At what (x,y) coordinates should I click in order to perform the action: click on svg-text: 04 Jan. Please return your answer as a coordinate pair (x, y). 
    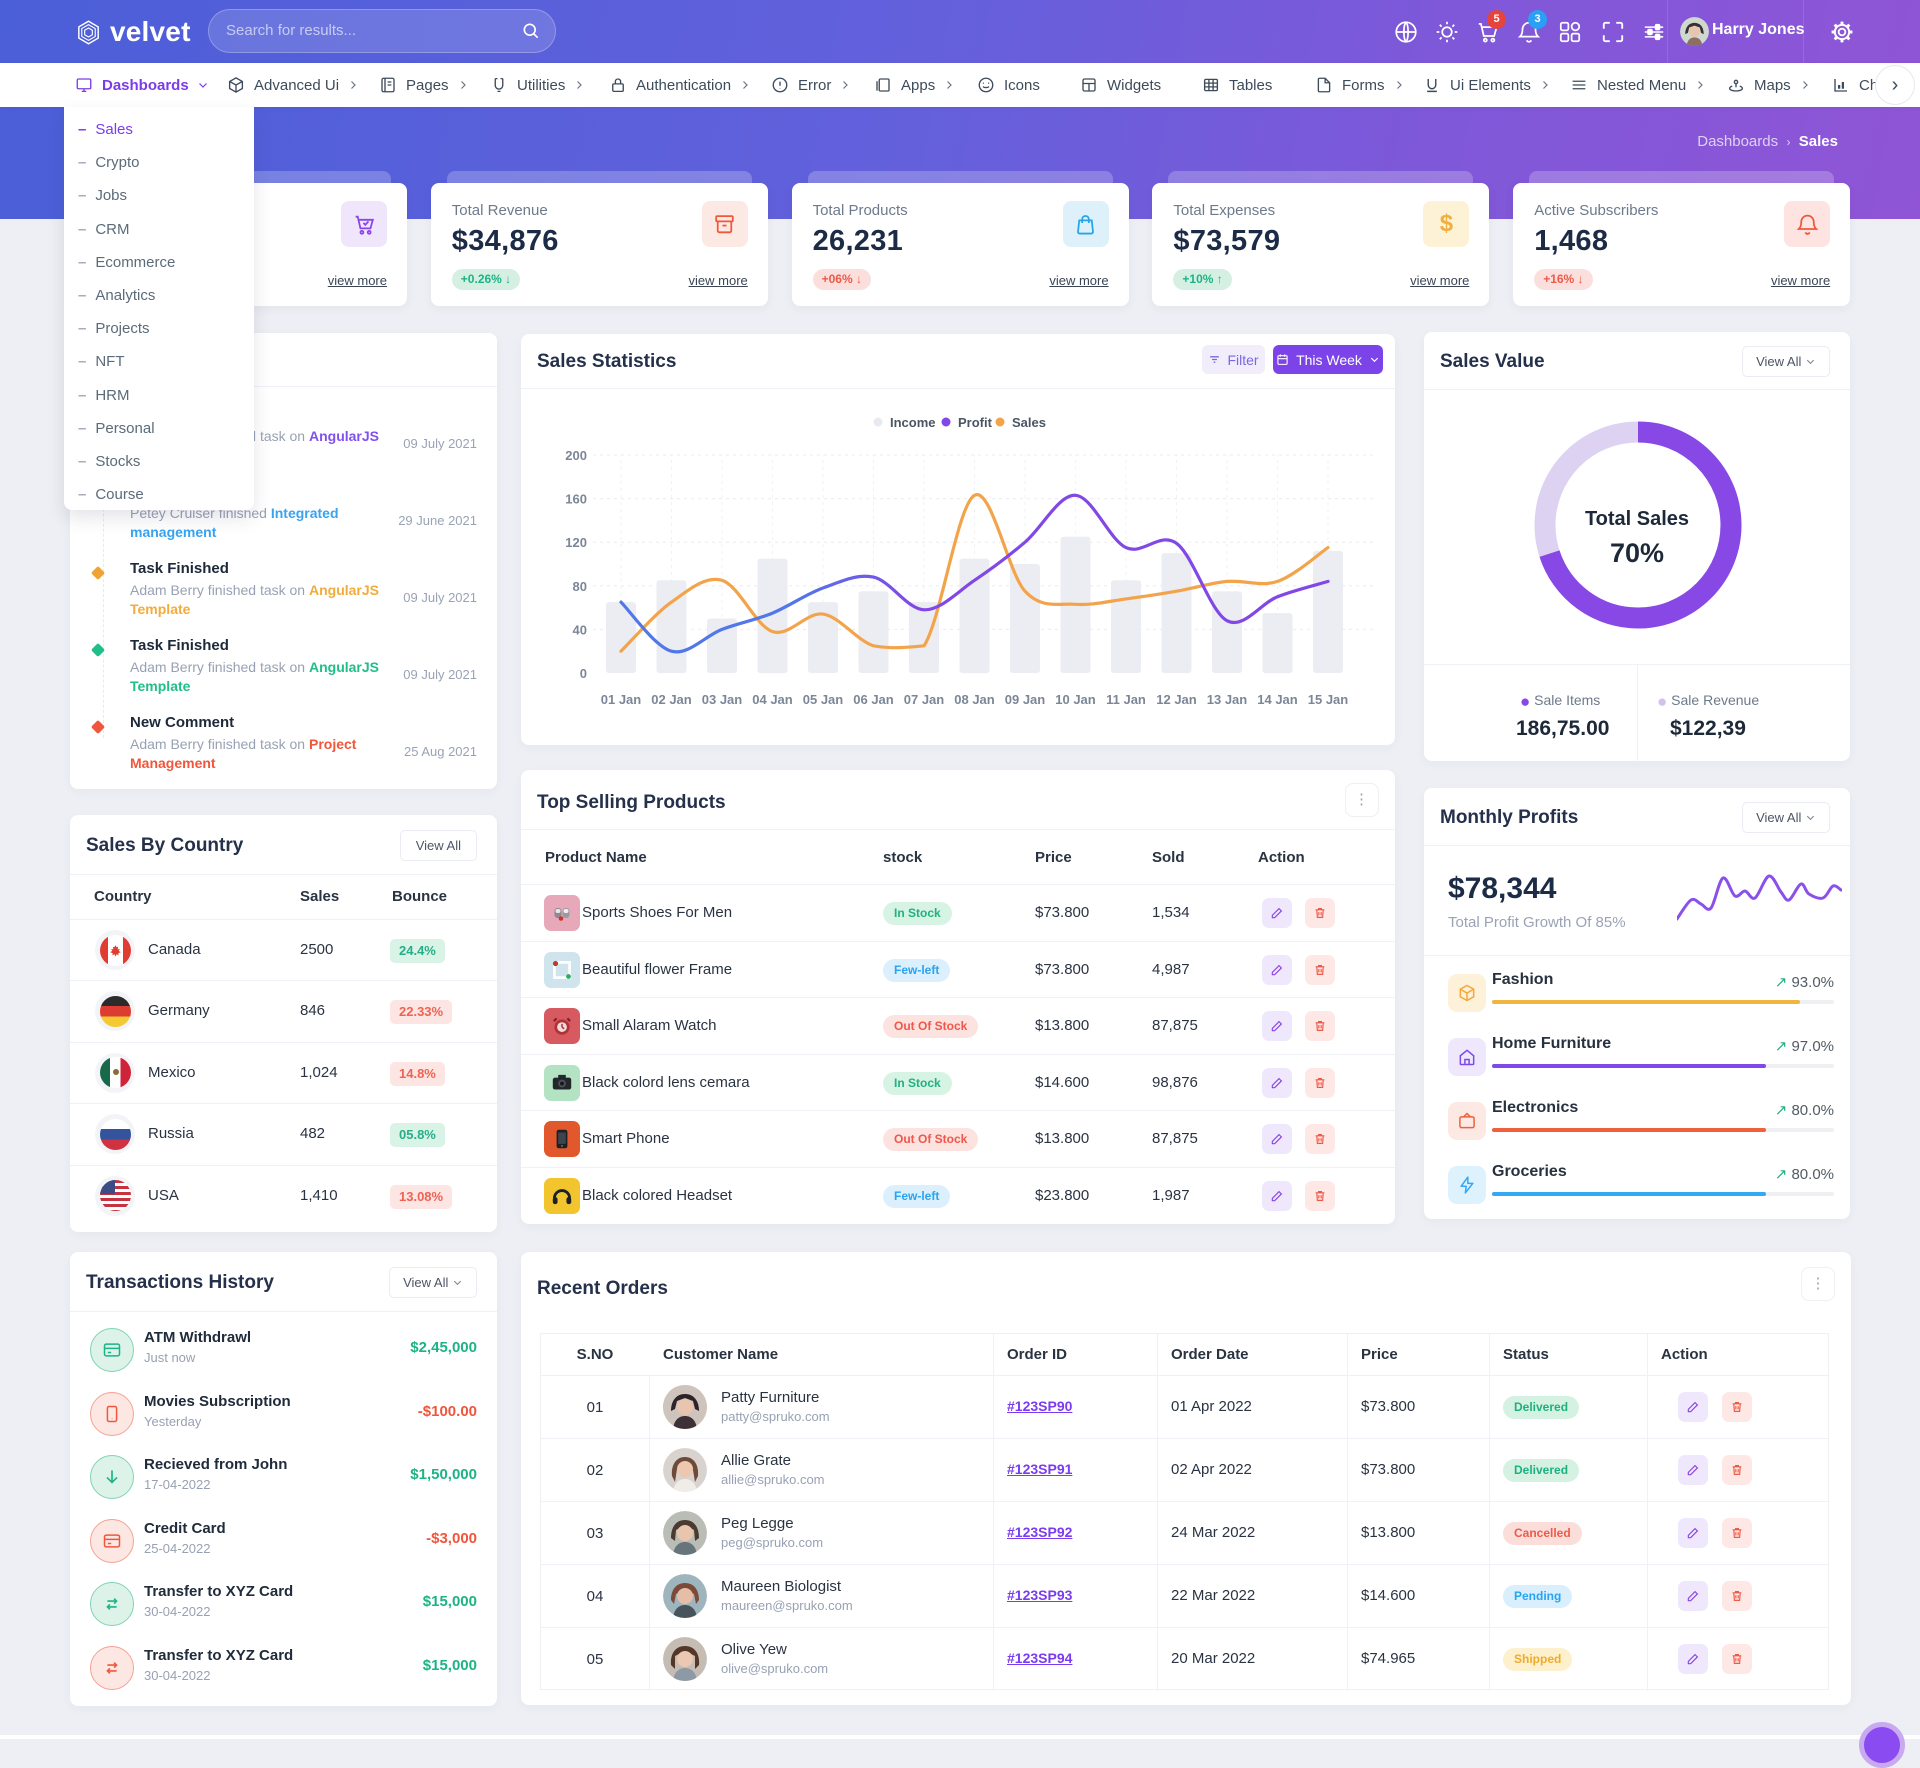
    Looking at the image, I should click on (772, 699).